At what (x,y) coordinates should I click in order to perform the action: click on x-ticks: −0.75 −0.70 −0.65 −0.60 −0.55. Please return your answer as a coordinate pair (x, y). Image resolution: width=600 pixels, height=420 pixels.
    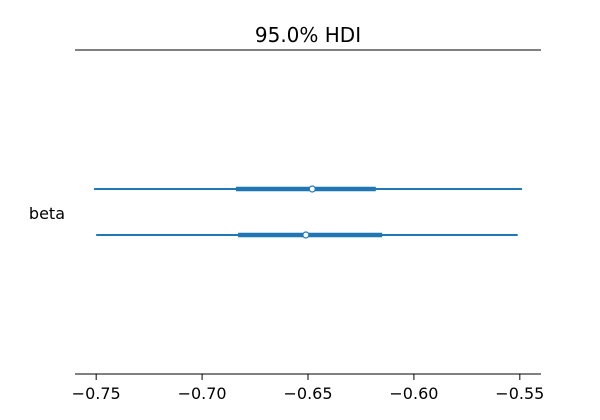
    Looking at the image, I should click on (308, 388).